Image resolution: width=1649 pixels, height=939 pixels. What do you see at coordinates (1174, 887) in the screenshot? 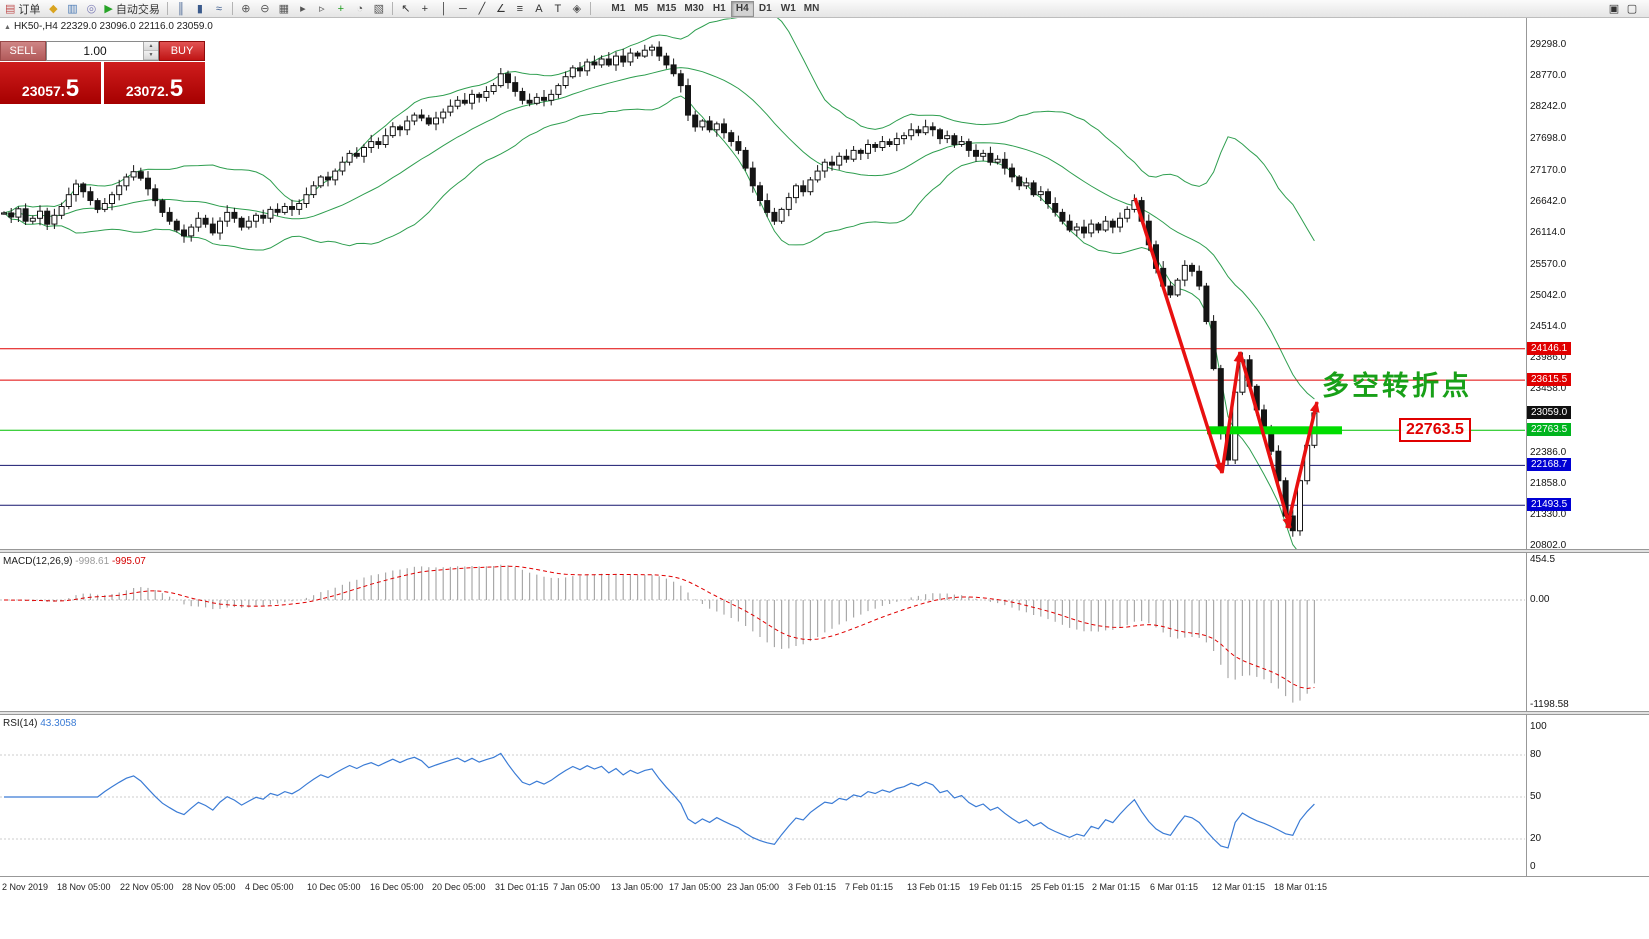
I see `time-axis-label: 6 Mar 01:15` at bounding box center [1174, 887].